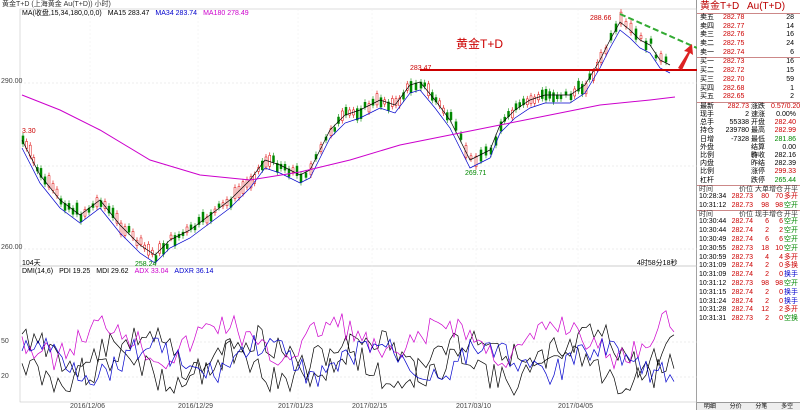 This screenshot has height=411, width=800. I want to click on trade-cell: 282.74, so click(742, 266).